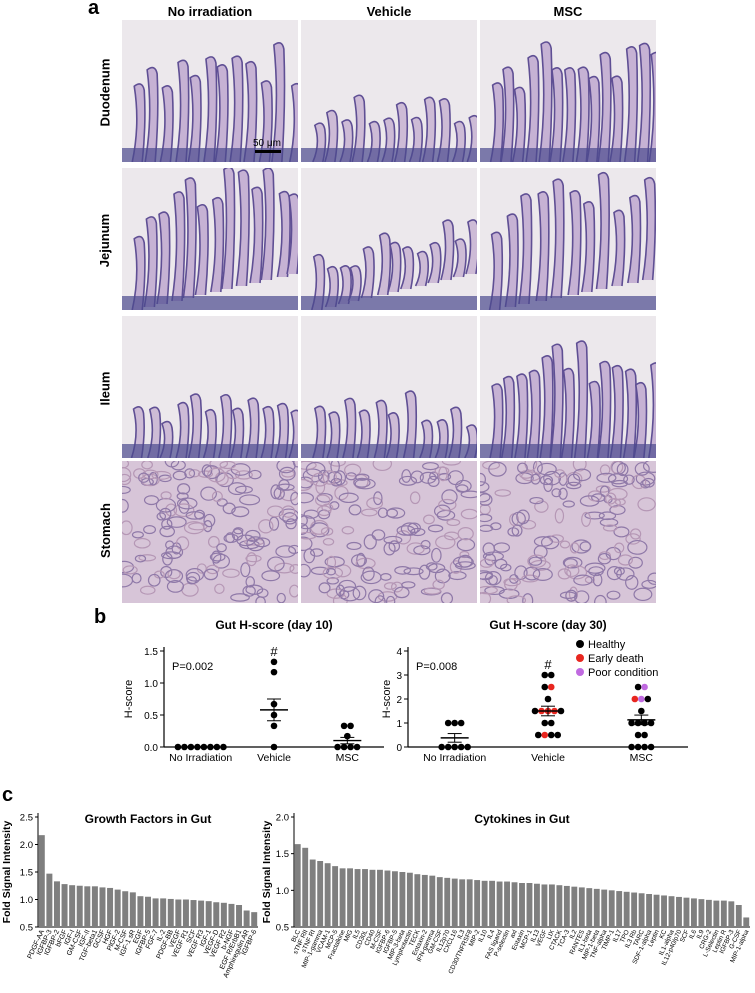  What do you see at coordinates (580, 672) in the screenshot?
I see `legend-marker` at bounding box center [580, 672].